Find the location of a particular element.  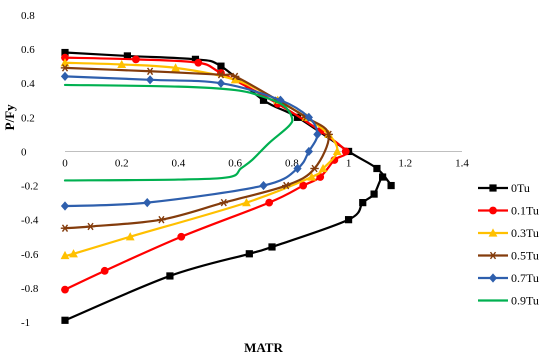

legend-label: 0.3Tu is located at coordinates (525, 233).